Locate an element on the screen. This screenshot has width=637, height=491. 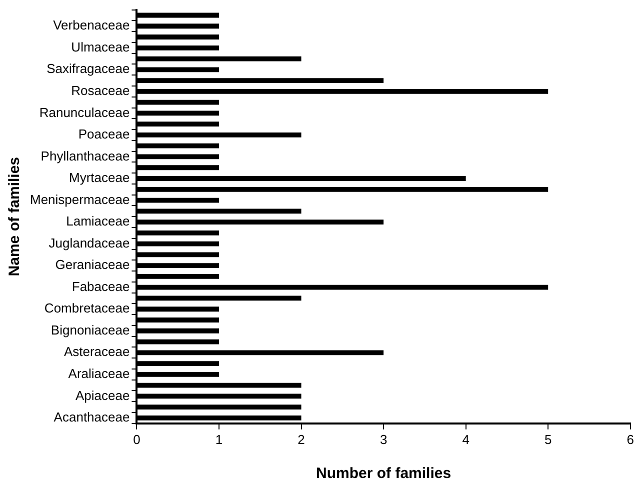
y-tick-label: Menispermaceae is located at coordinates (80, 199).